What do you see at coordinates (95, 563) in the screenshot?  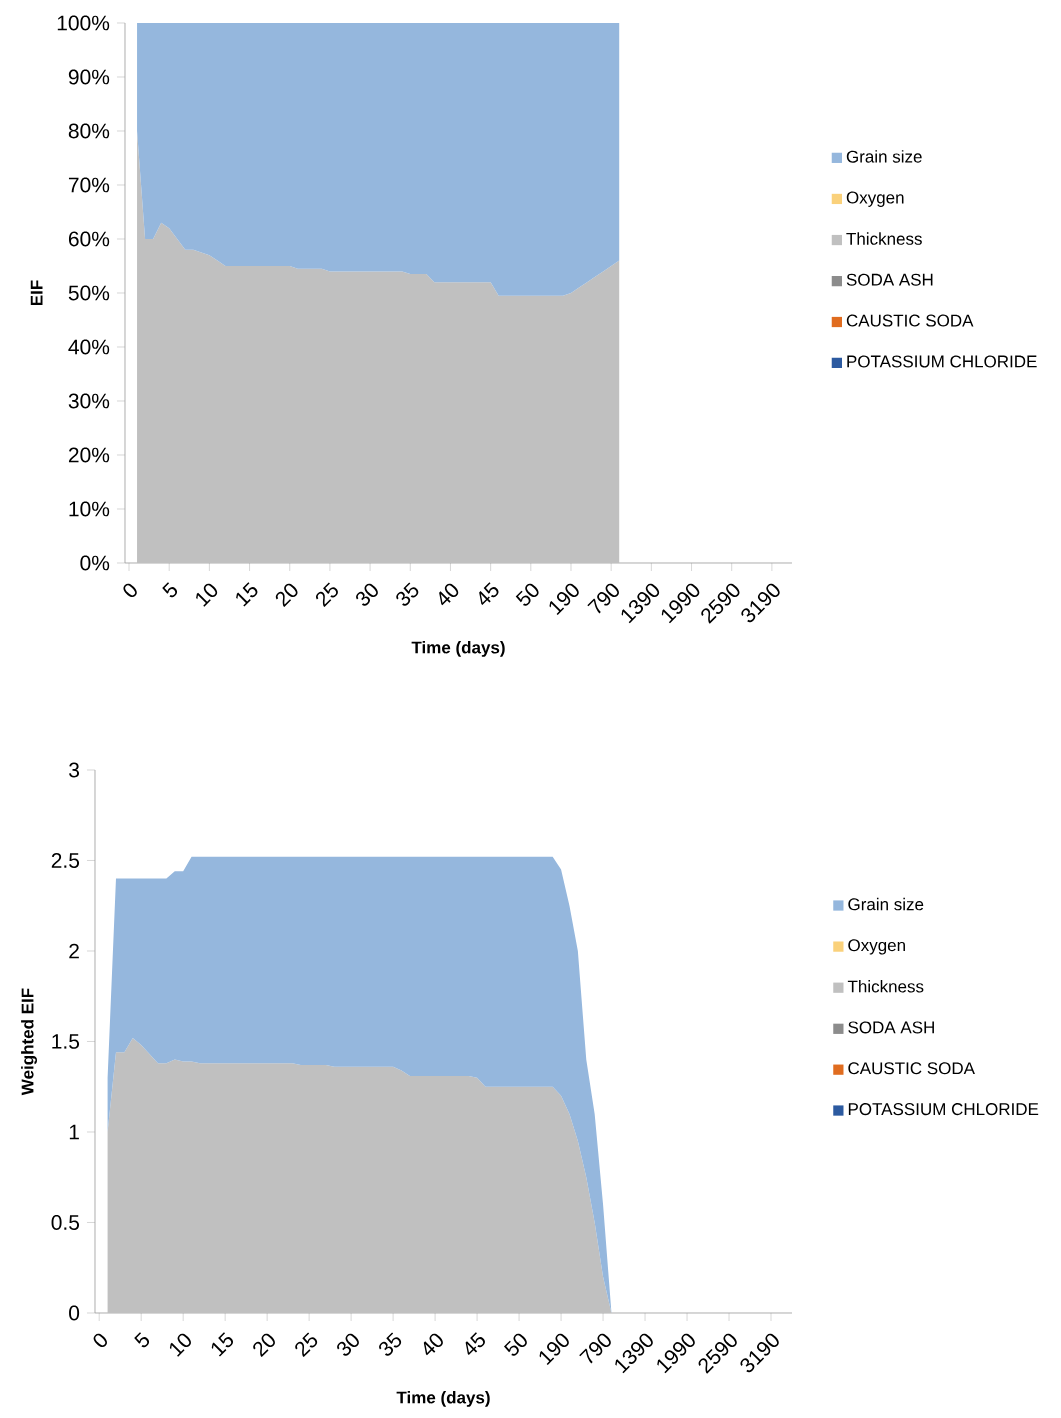 I see `y-tick-label: 0%` at bounding box center [95, 563].